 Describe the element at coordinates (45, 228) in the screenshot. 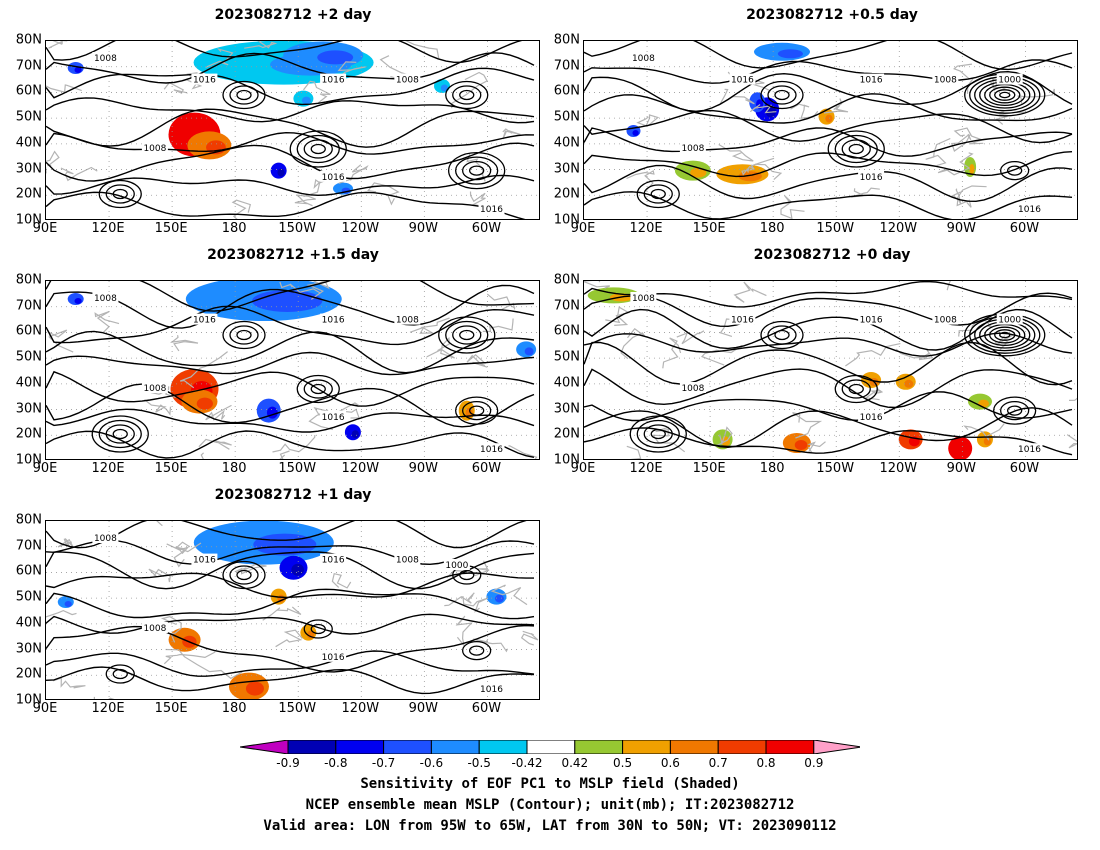

I see `longitude-label: 90E` at that location.